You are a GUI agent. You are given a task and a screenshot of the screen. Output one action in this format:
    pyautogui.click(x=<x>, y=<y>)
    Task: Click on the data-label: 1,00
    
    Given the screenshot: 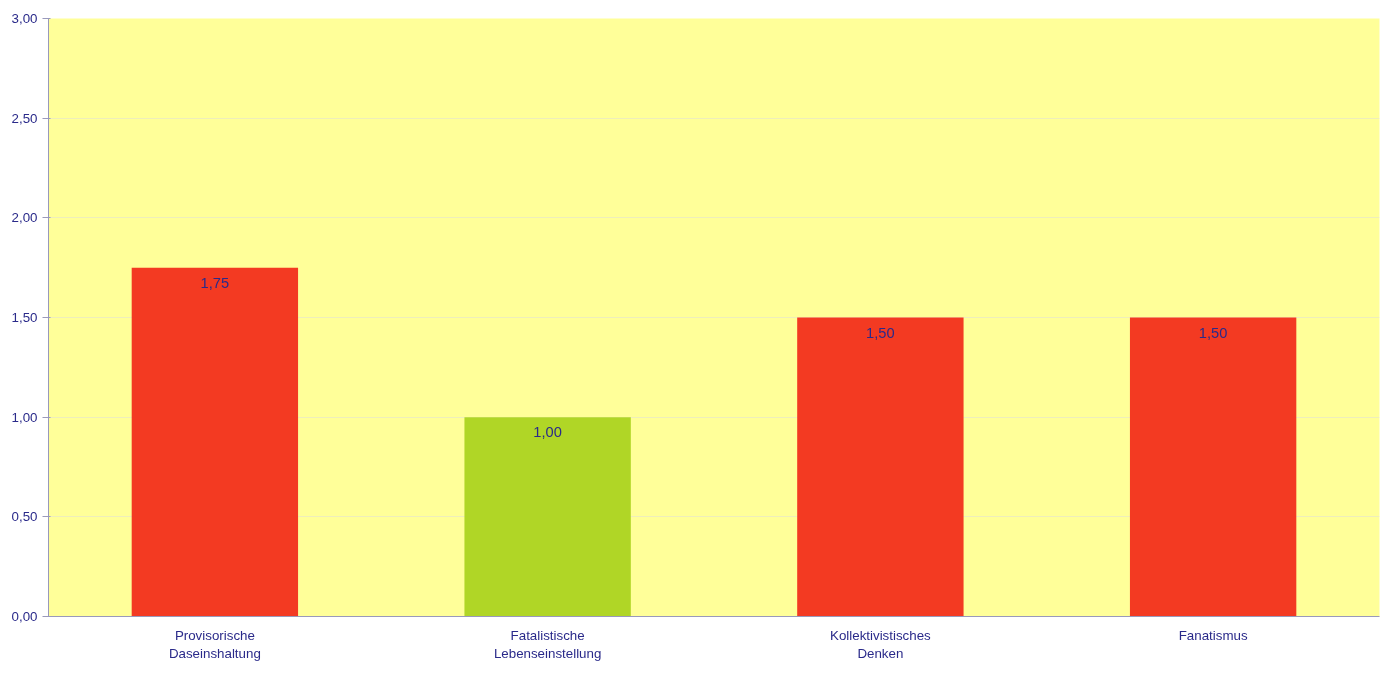 What is the action you would take?
    pyautogui.click(x=547, y=432)
    